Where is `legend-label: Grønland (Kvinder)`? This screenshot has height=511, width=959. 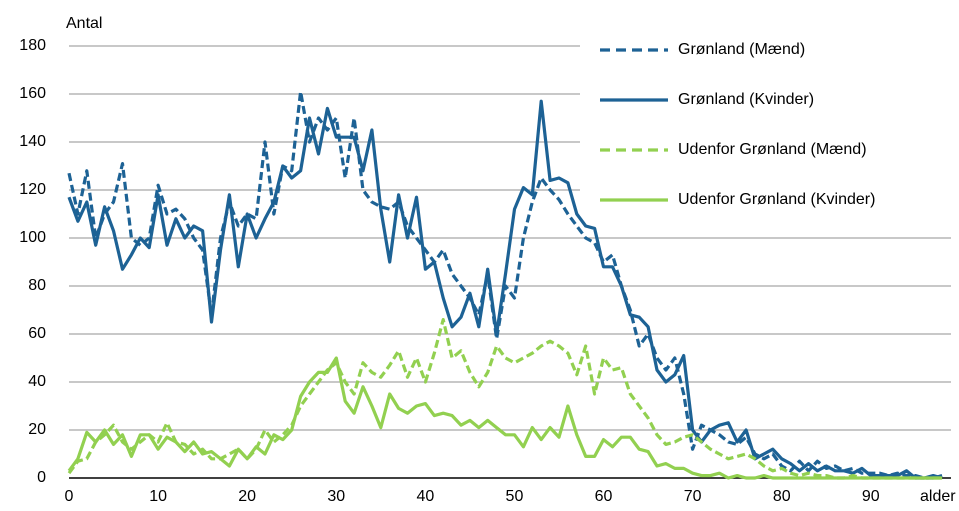
legend-label: Grønland (Kvinder) is located at coordinates (746, 99).